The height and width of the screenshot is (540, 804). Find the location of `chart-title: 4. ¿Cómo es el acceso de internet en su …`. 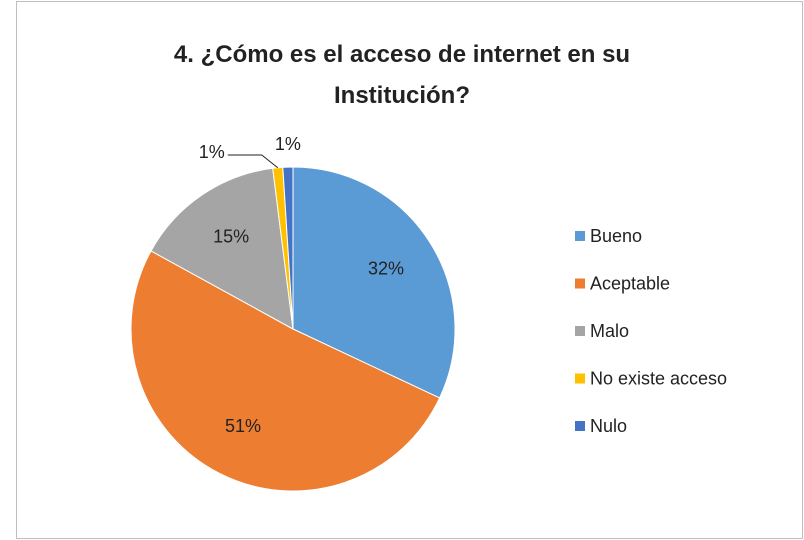

chart-title: 4. ¿Cómo es el acceso de internet en su … is located at coordinates (402, 75).